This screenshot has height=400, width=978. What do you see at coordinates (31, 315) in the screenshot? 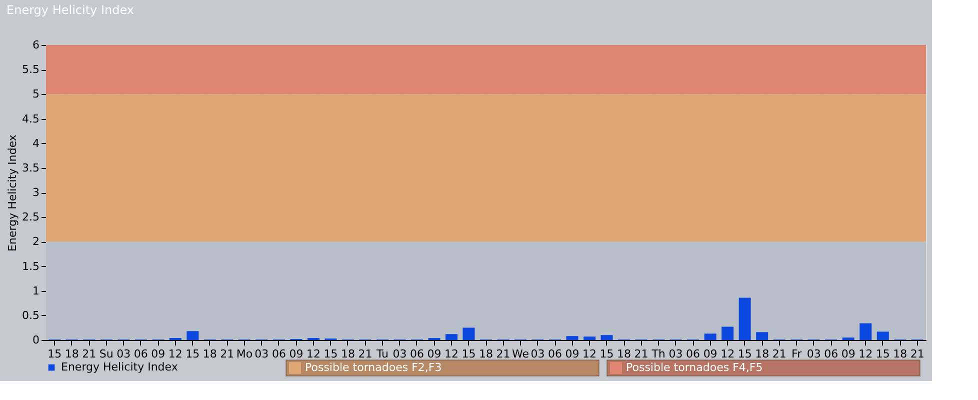
I see `y-tick-label: 0.5` at bounding box center [31, 315].